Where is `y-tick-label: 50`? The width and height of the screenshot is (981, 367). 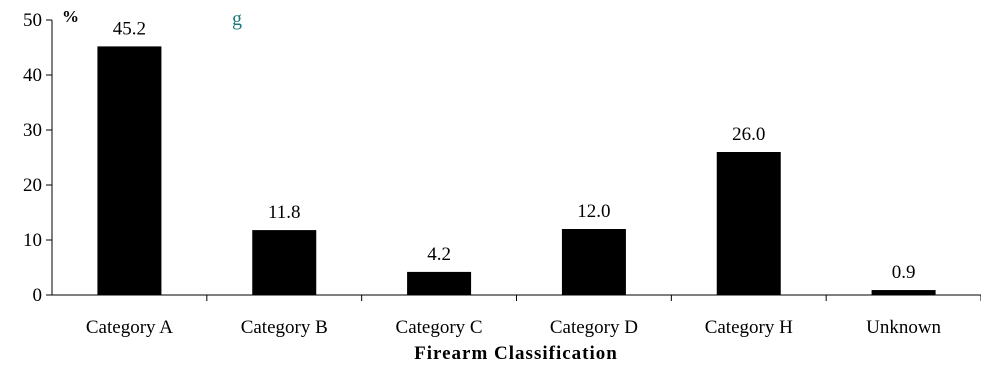
y-tick-label: 50 is located at coordinates (32, 20).